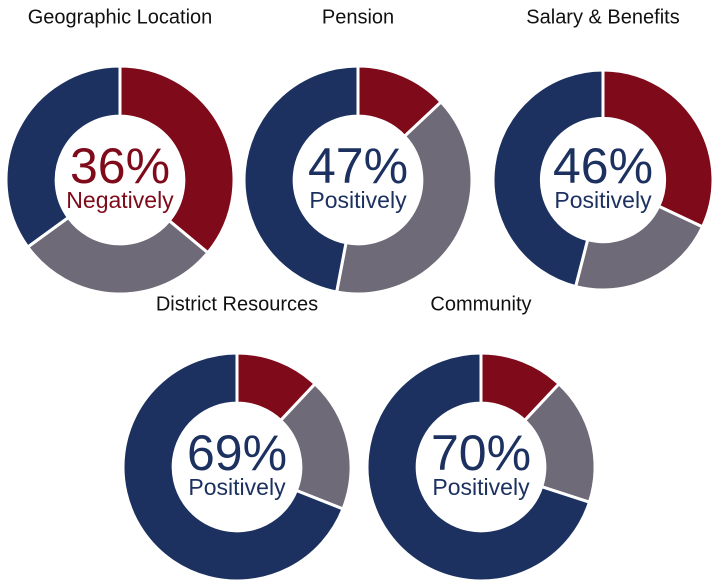 This screenshot has width=714, height=581. What do you see at coordinates (603, 166) in the screenshot?
I see `center-value: 46%` at bounding box center [603, 166].